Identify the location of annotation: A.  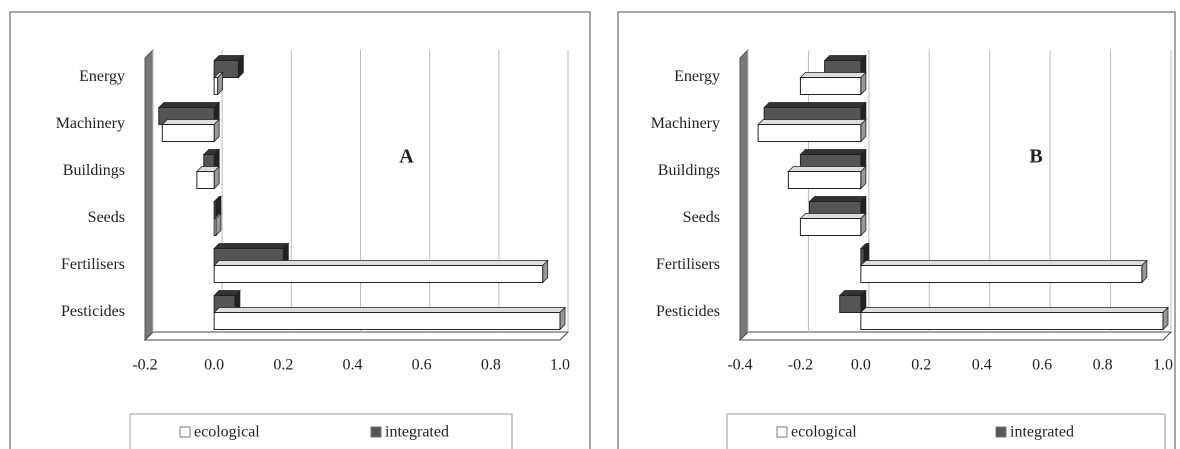
(406, 157).